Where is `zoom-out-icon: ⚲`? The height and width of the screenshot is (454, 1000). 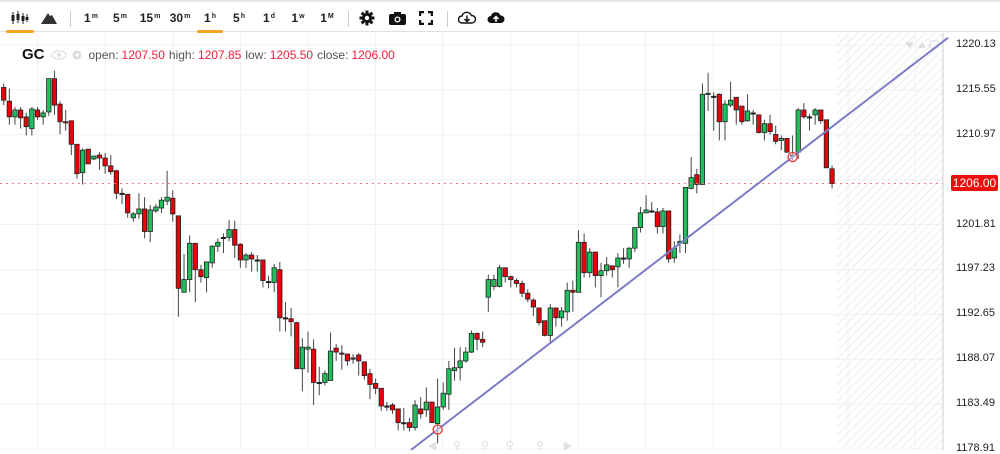
zoom-out-icon: ⚲ is located at coordinates (457, 445).